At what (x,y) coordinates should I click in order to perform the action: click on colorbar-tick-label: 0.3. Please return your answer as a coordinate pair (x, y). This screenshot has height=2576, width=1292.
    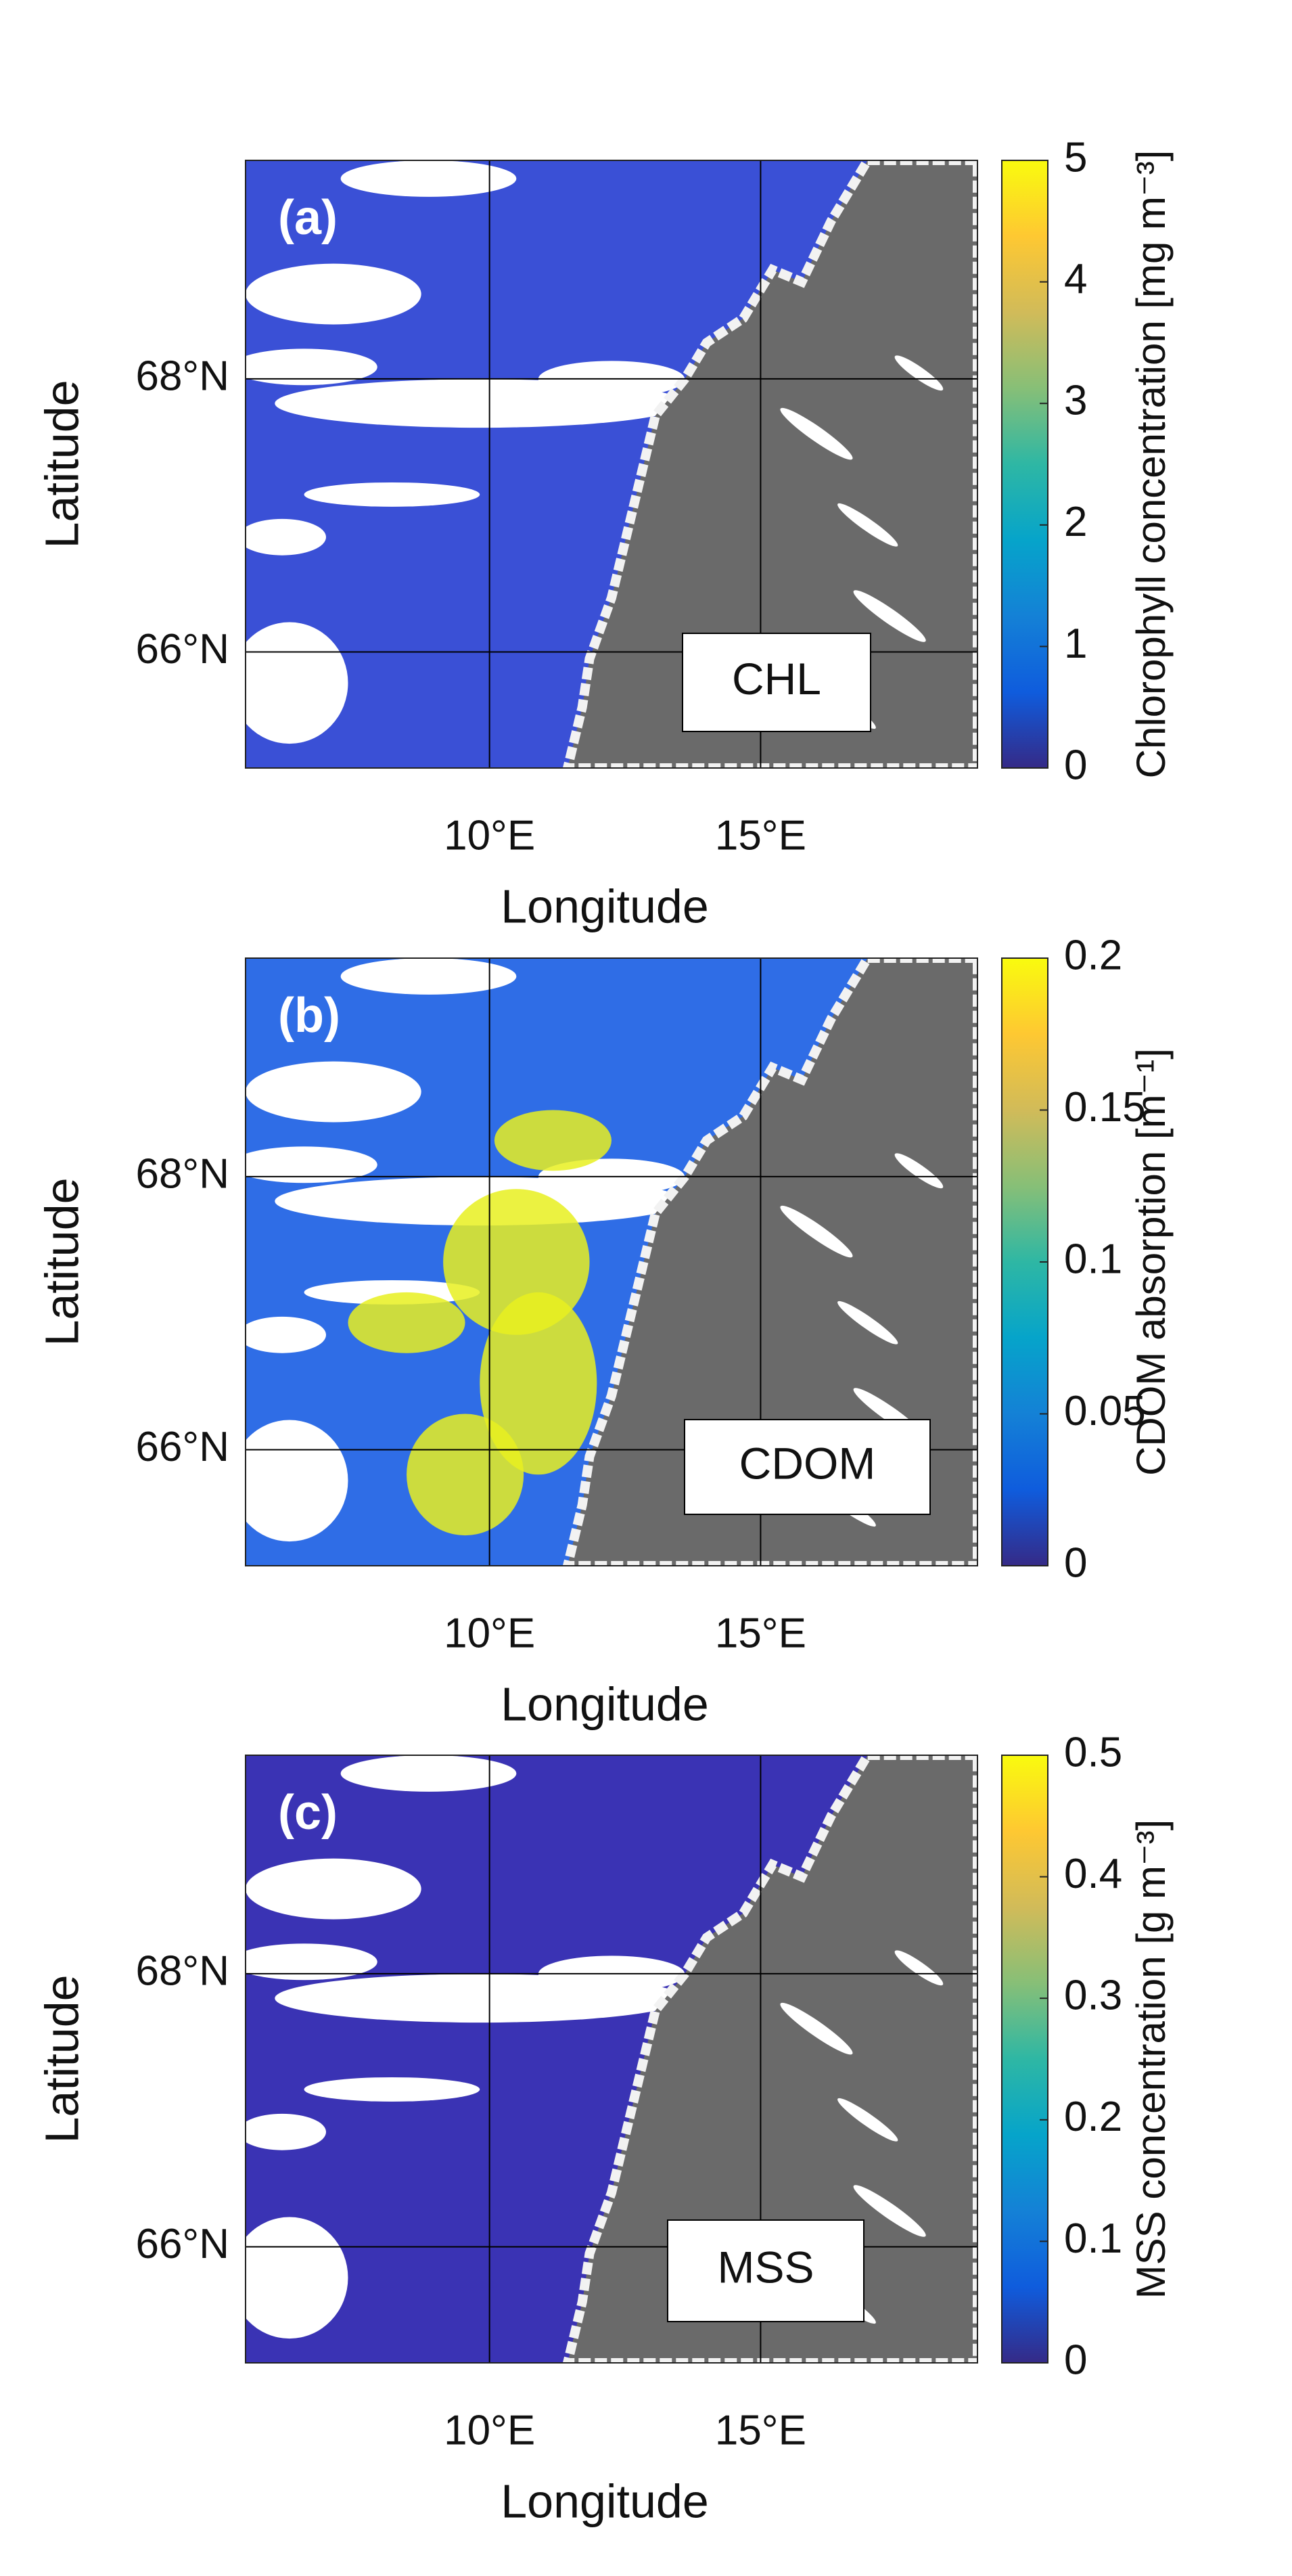
    Looking at the image, I should click on (1093, 1995).